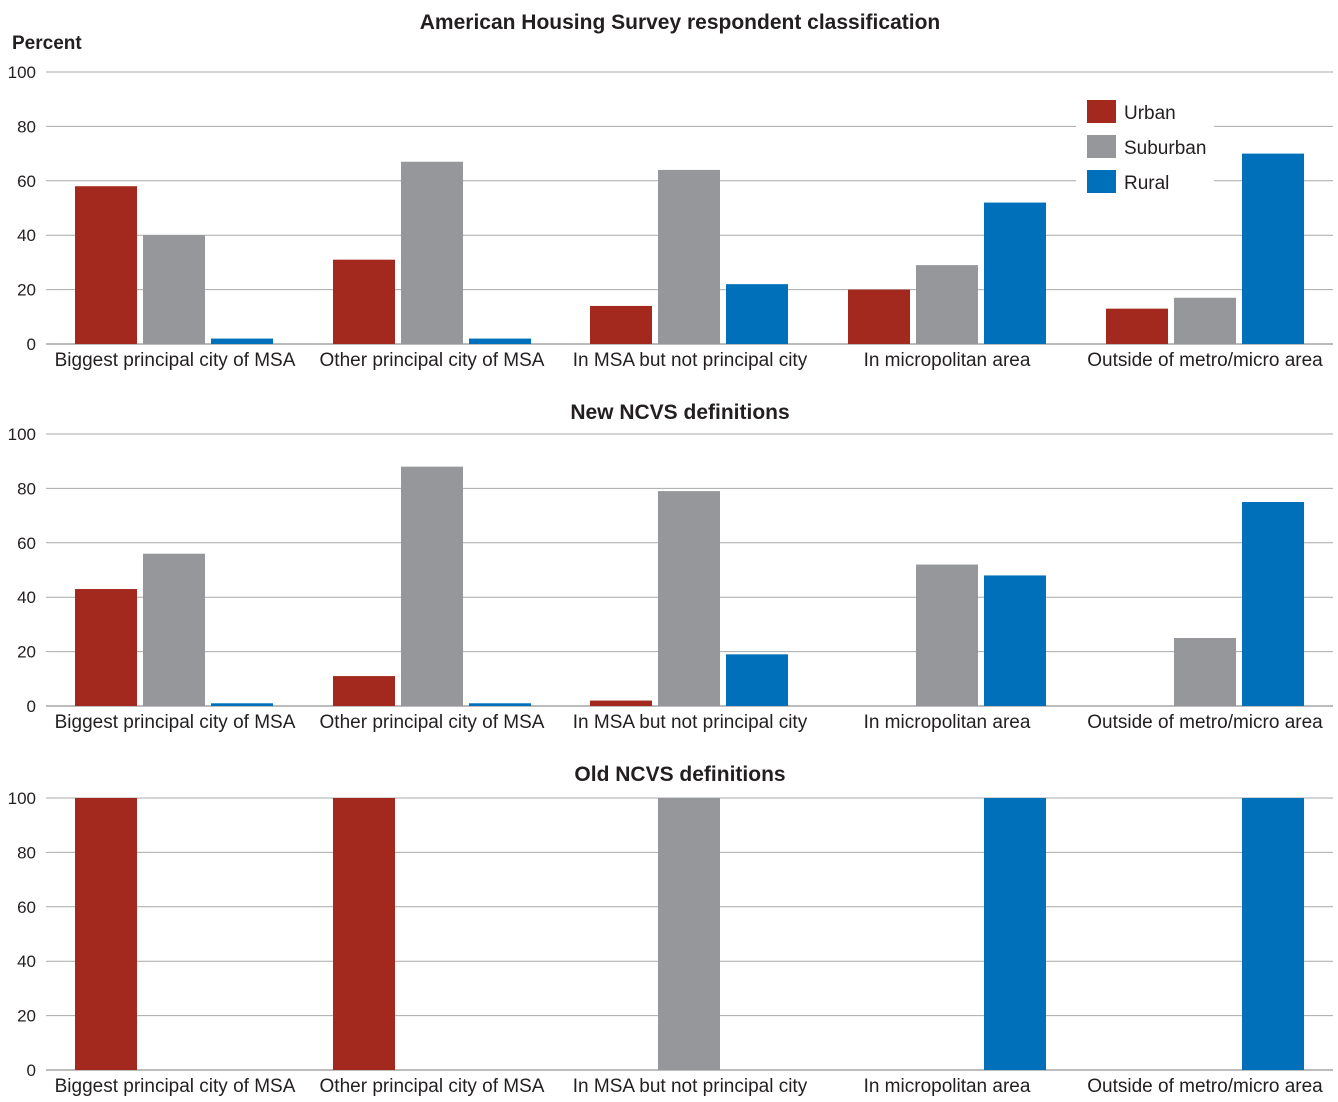  Describe the element at coordinates (679, 412) in the screenshot. I see `panel-title: New NCVS definitions` at that location.